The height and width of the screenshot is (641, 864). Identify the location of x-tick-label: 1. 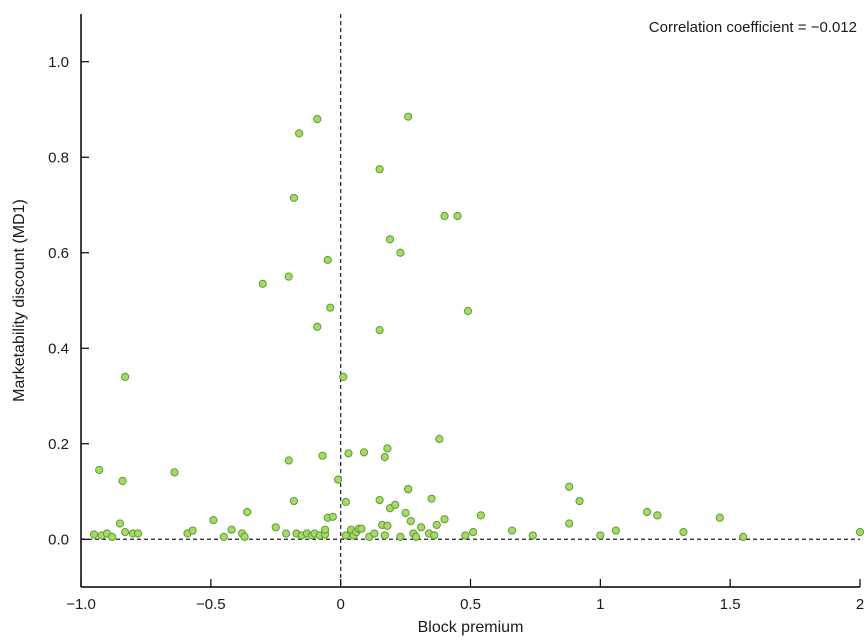
(600, 604).